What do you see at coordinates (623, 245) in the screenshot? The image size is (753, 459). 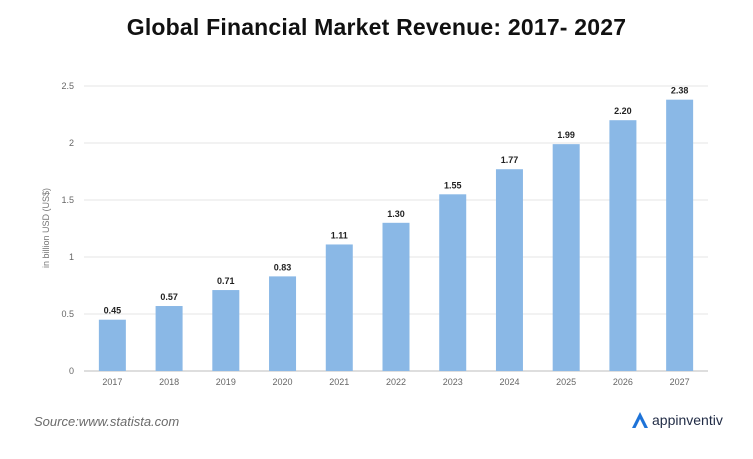 I see `bar-2026` at bounding box center [623, 245].